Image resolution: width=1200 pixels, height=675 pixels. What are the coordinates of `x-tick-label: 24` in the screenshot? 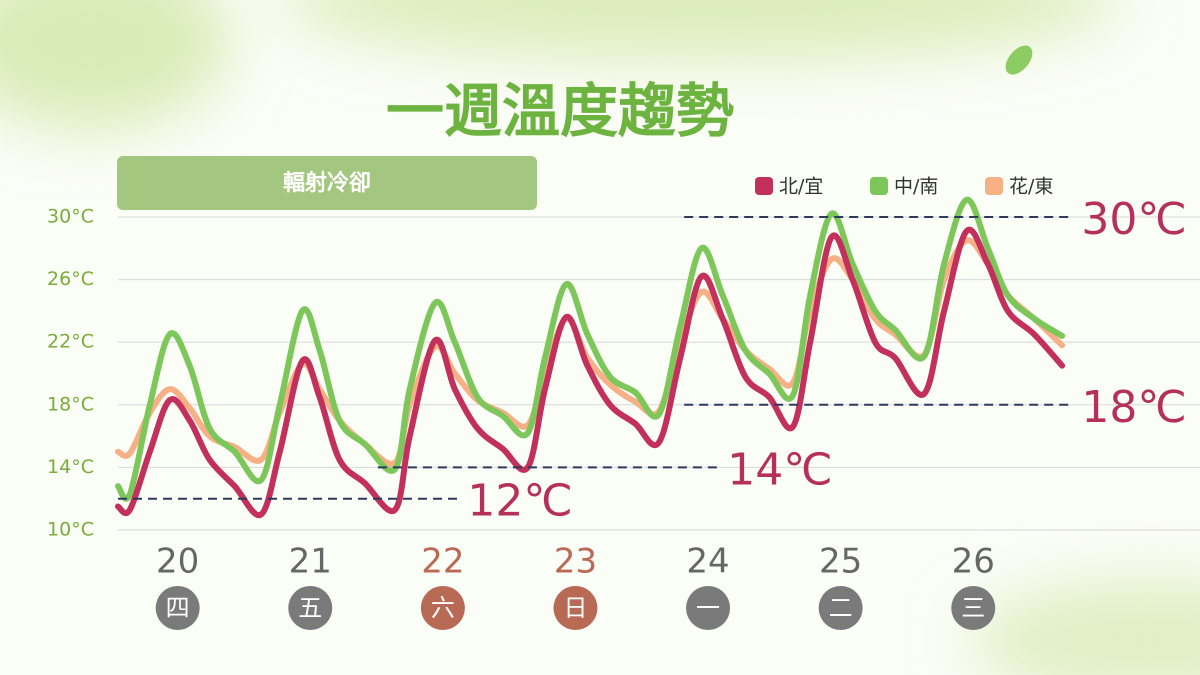 It's located at (707, 562).